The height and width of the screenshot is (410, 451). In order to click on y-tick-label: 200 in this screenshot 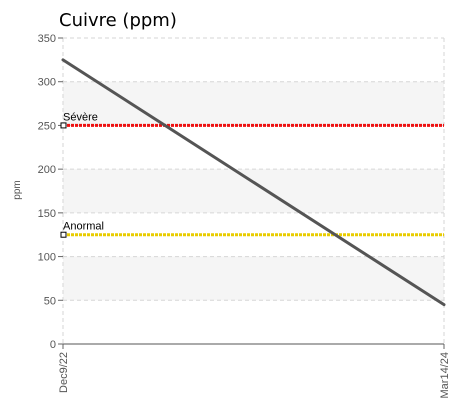, I will do `click(47, 170)`.